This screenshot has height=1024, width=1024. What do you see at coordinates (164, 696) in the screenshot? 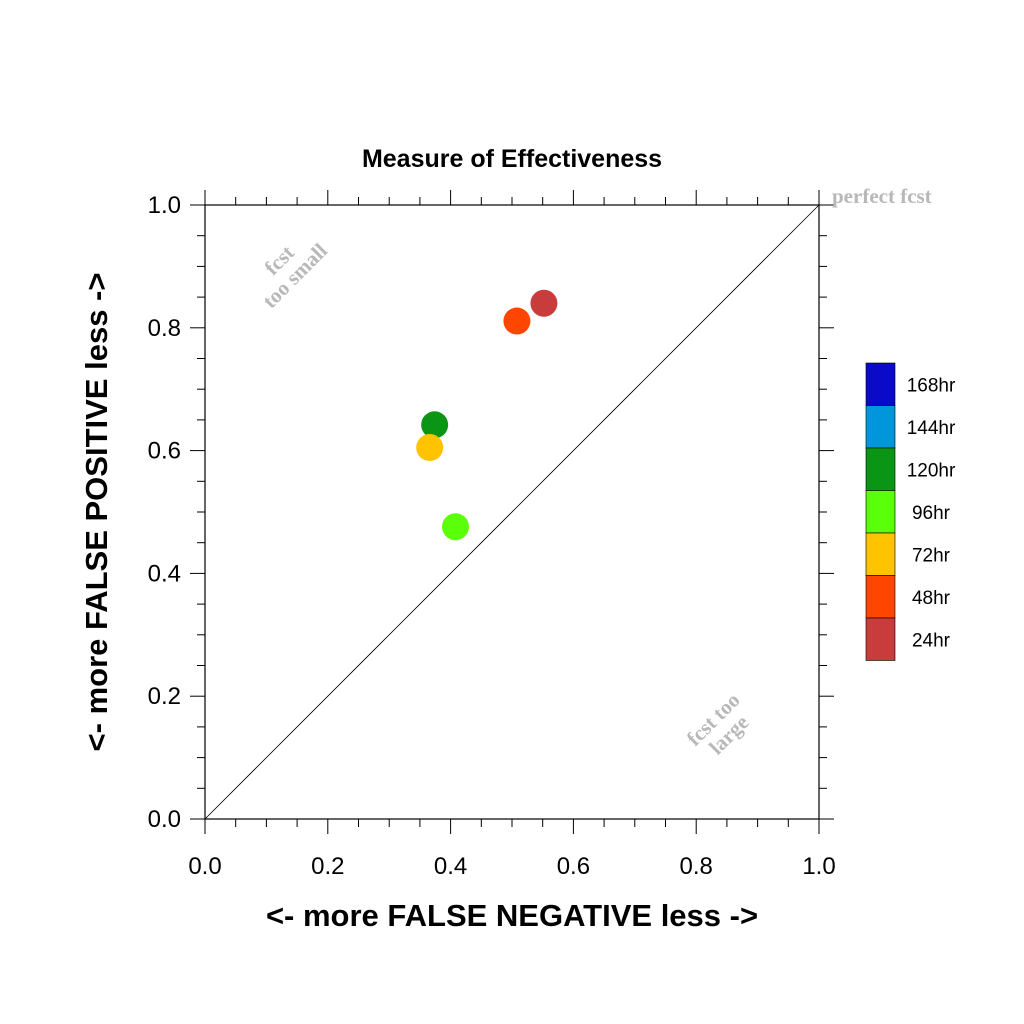
I see `y-tick-label: 0.2` at bounding box center [164, 696].